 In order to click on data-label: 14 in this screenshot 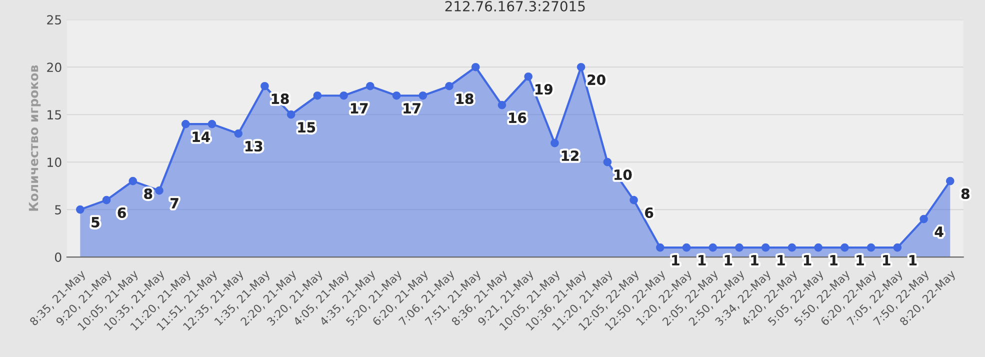, I will do `click(201, 137)`.